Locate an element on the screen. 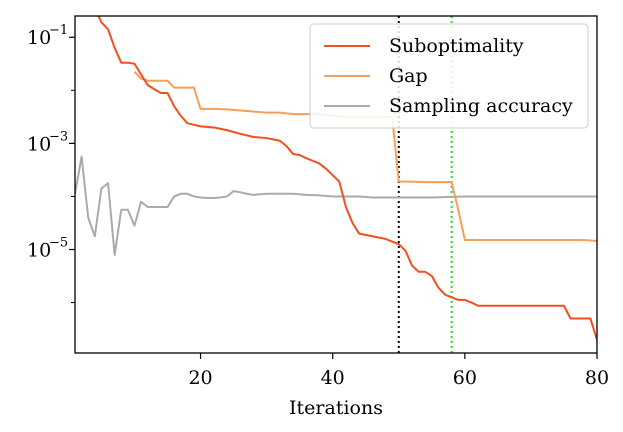  y-tick-exponent: −5 is located at coordinates (58, 243).